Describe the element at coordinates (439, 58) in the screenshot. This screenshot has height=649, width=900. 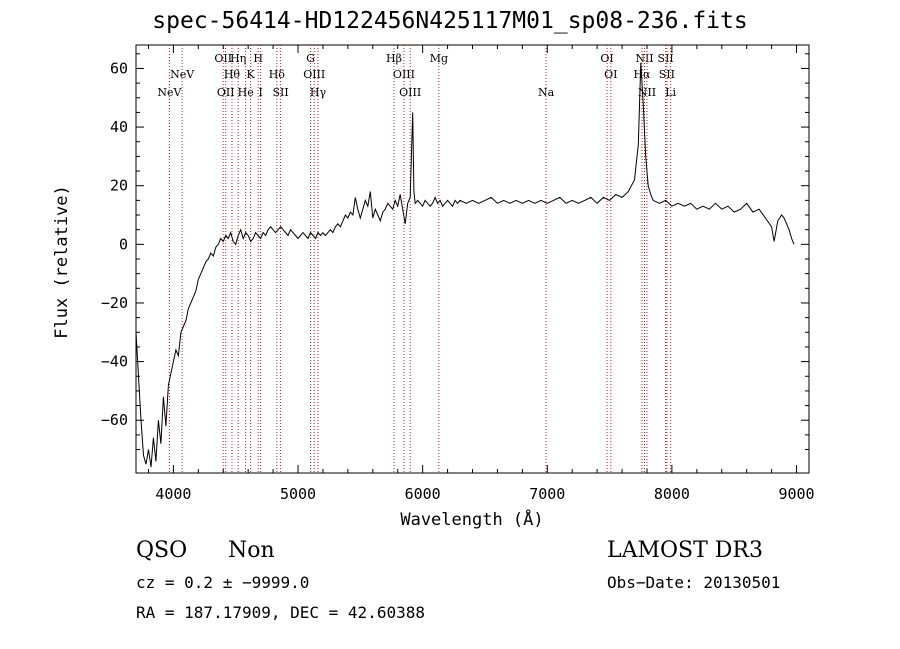
I see `marker-label: Mg` at that location.